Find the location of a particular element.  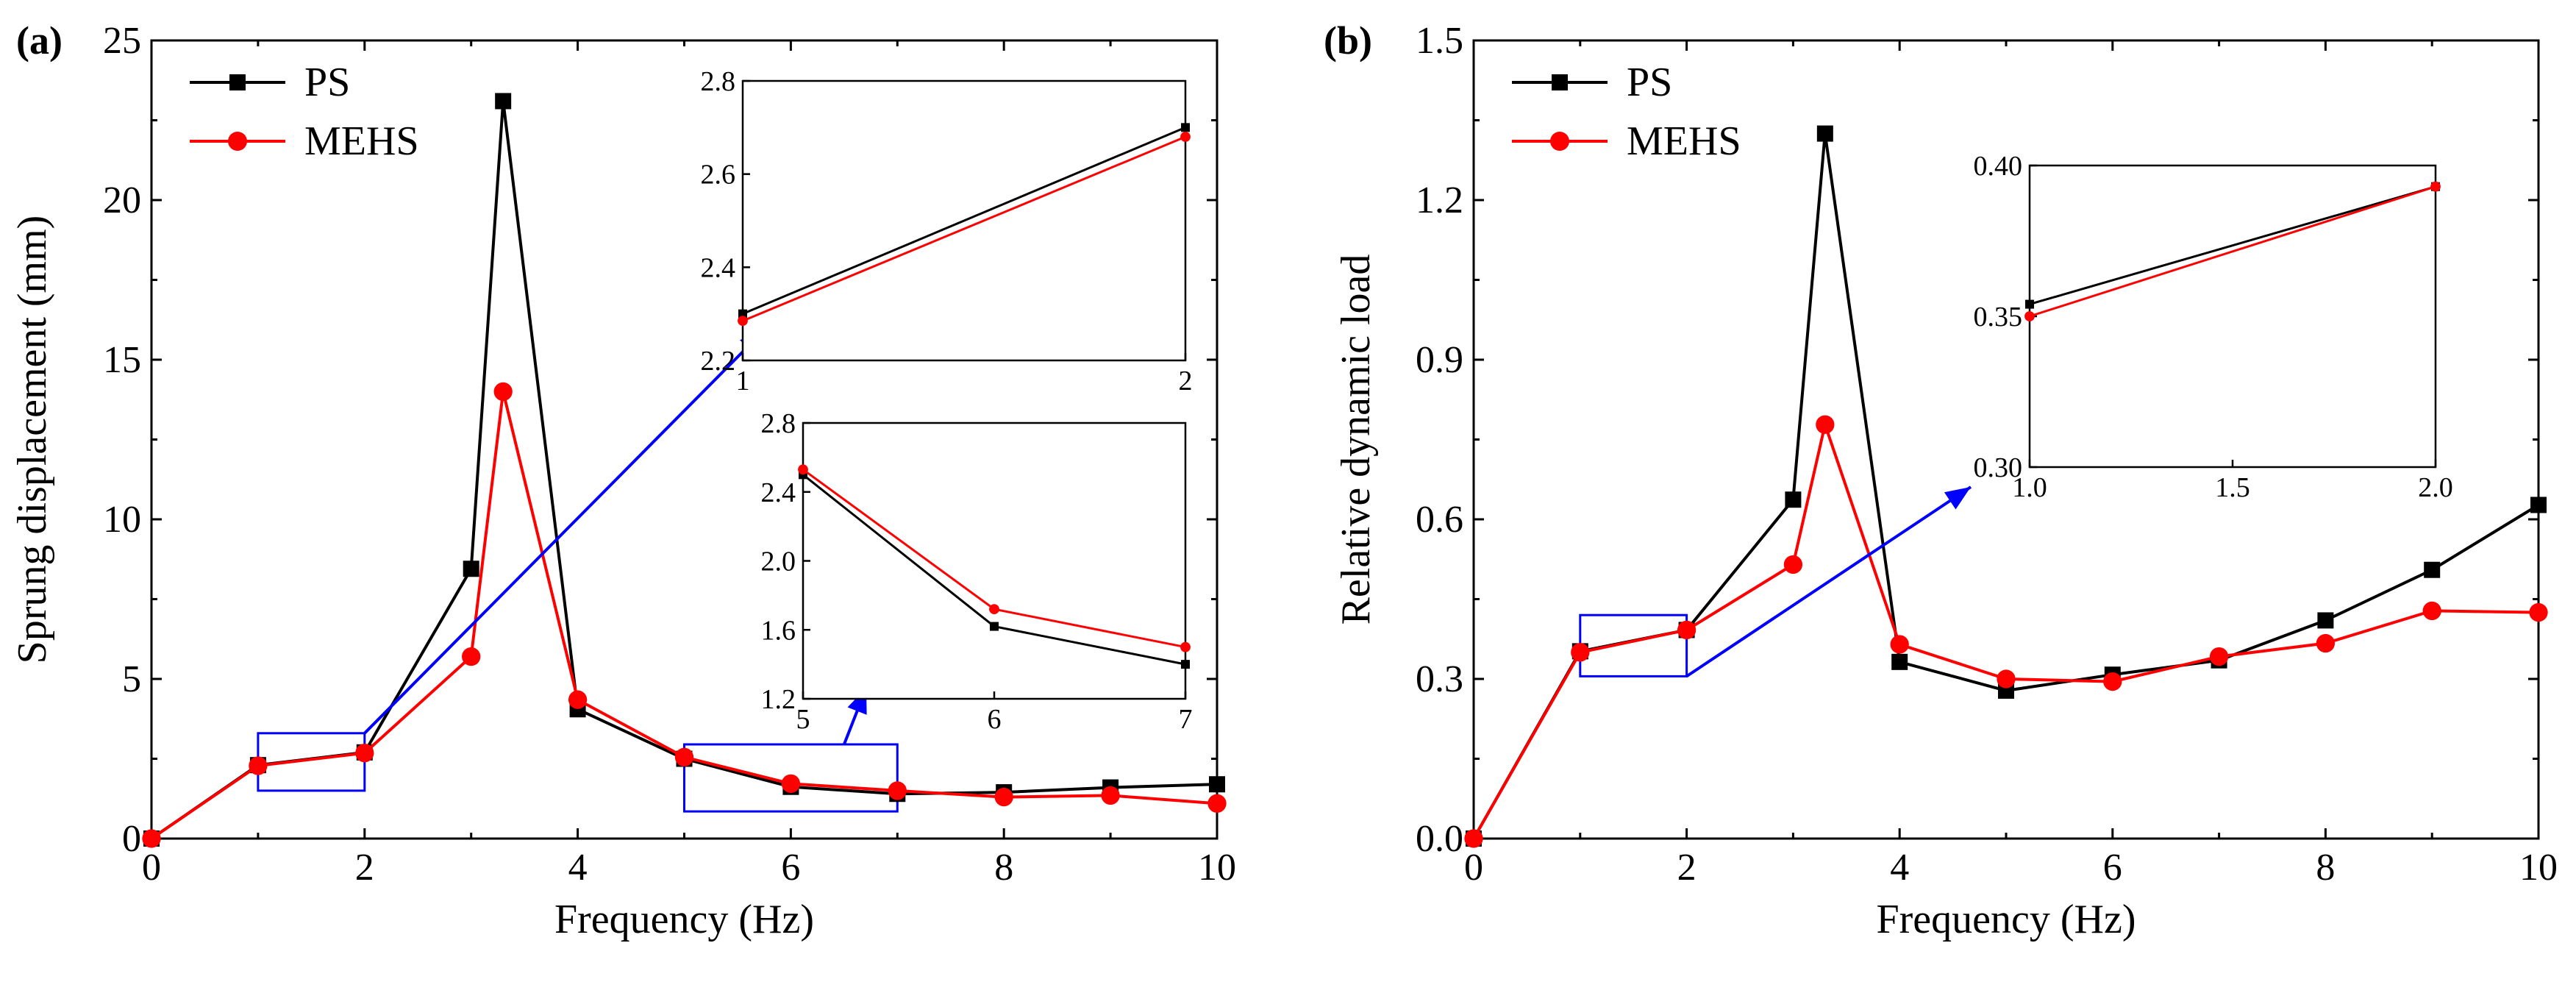

y-tick-label: 0.9 is located at coordinates (1439, 360).